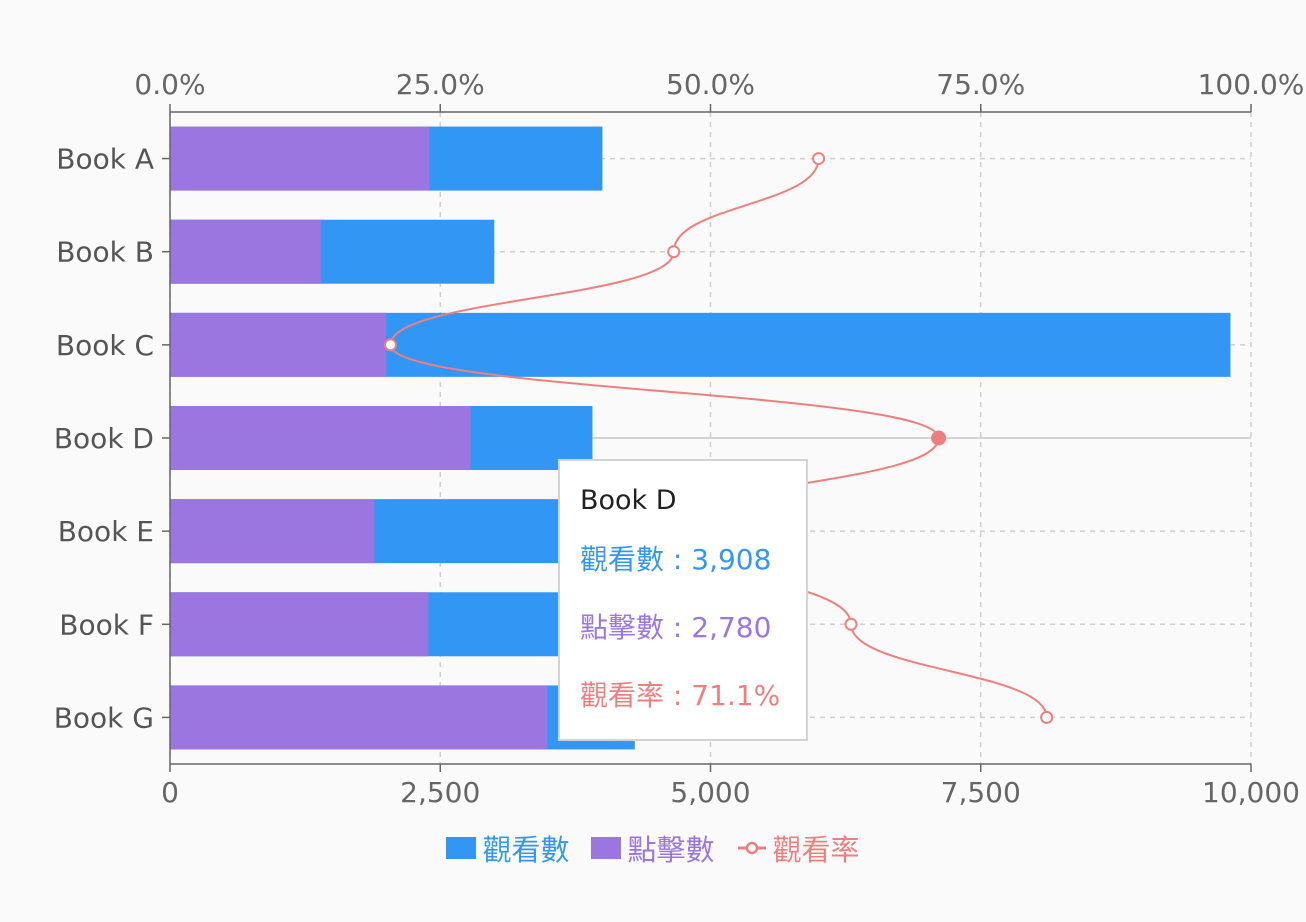 This screenshot has height=922, width=1306. What do you see at coordinates (731, 627) in the screenshot?
I see `tooltip-value-clicks: 2,780` at bounding box center [731, 627].